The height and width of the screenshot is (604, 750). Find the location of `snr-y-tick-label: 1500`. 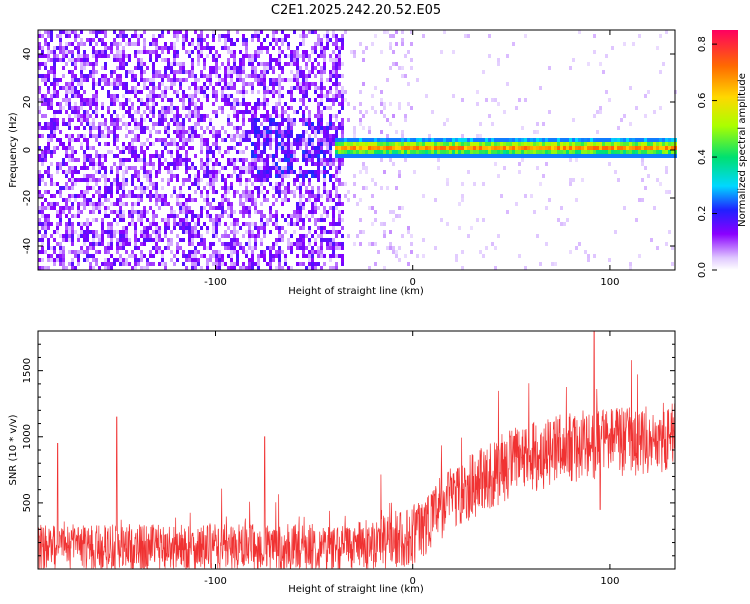

snr-y-tick-label: 1500 is located at coordinates (27, 370).